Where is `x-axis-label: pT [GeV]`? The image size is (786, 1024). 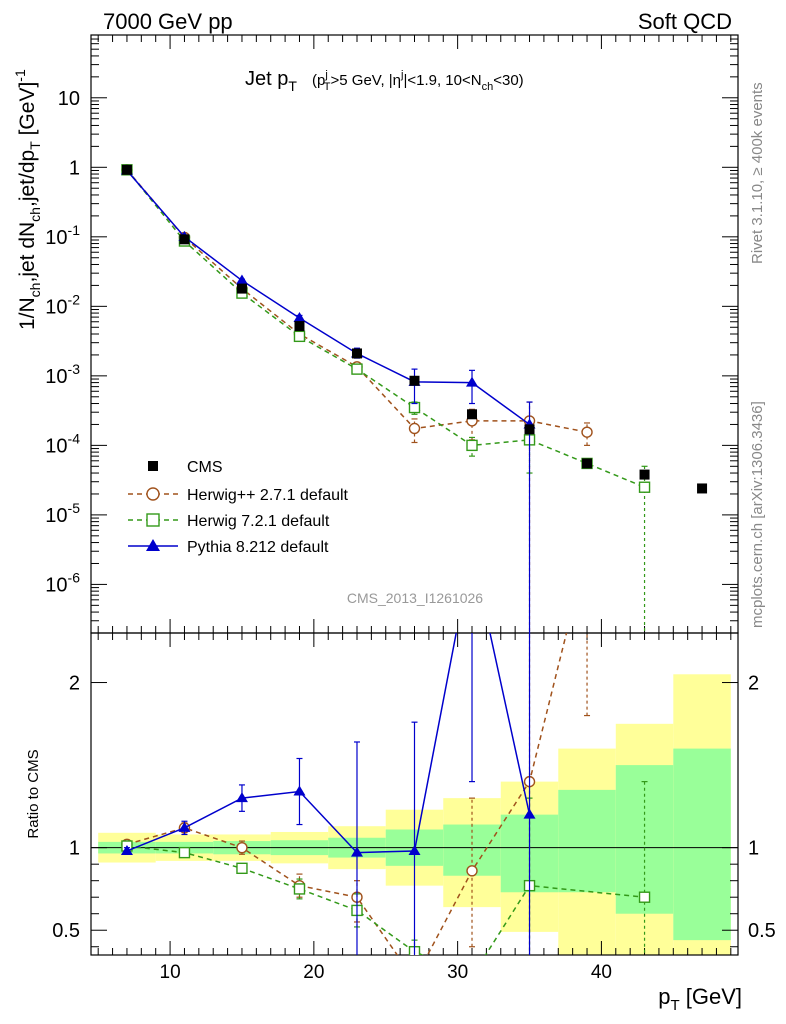
x-axis-label: pT [GeV] is located at coordinates (700, 999).